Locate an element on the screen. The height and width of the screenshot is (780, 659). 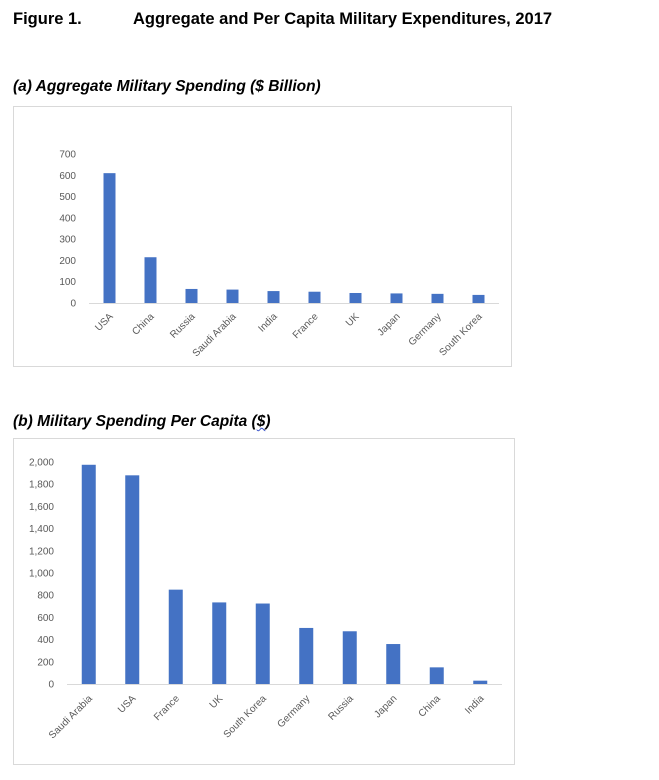
agg-x-tick-label: Saudi Arabia is located at coordinates (215, 335).